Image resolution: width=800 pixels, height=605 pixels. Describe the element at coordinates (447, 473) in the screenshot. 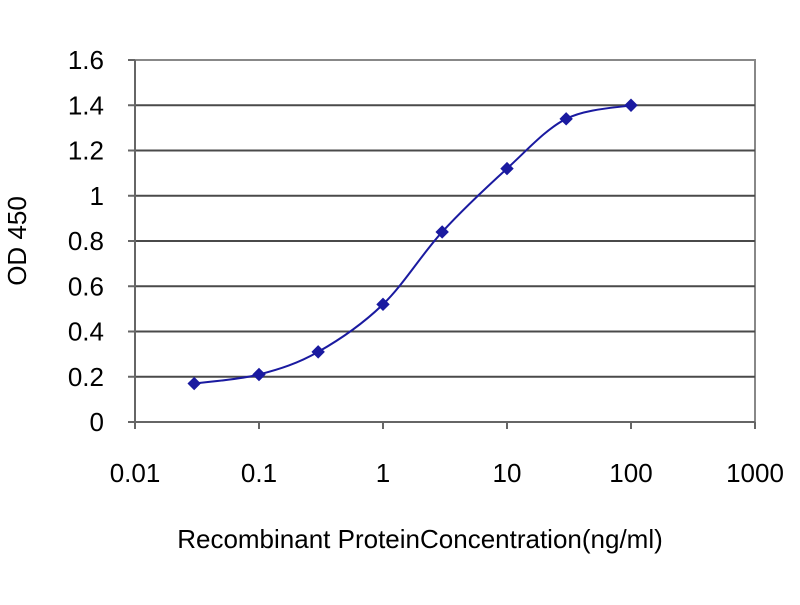

I see `x-tick-labels: 0.01 0.1 1 10 100 1000` at that location.